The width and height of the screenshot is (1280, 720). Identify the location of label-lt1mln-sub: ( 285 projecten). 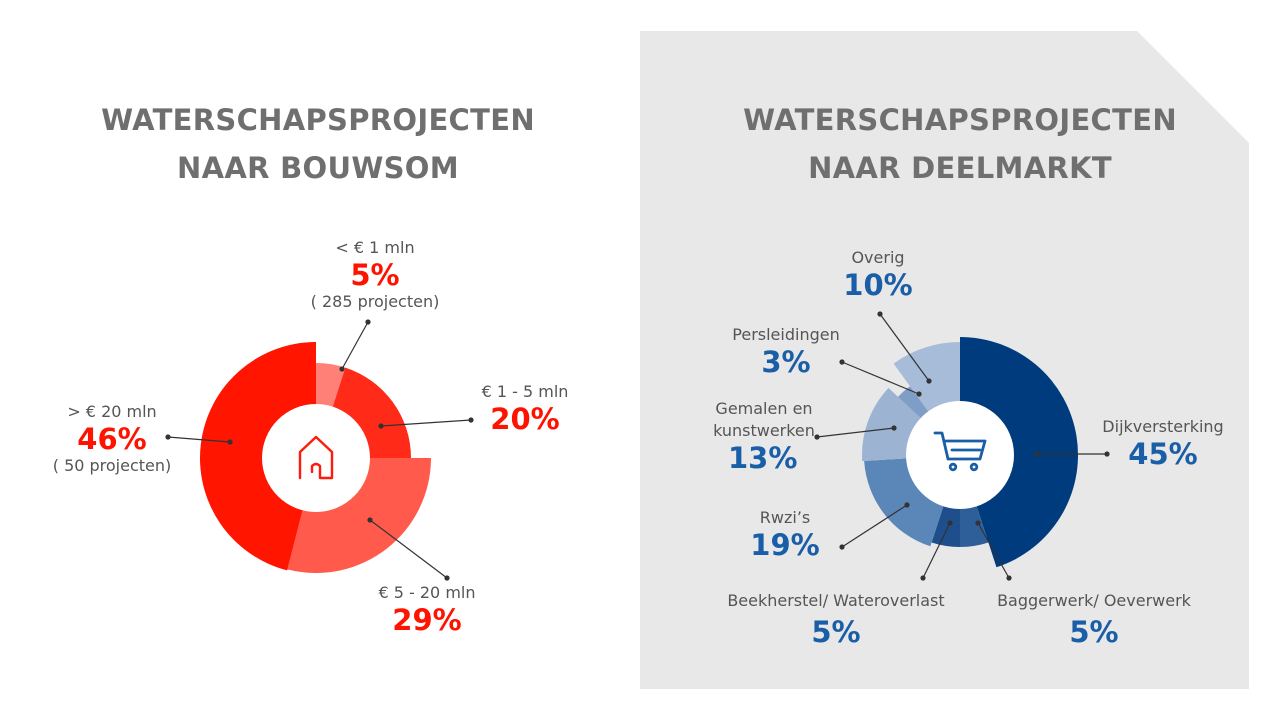
(375, 301).